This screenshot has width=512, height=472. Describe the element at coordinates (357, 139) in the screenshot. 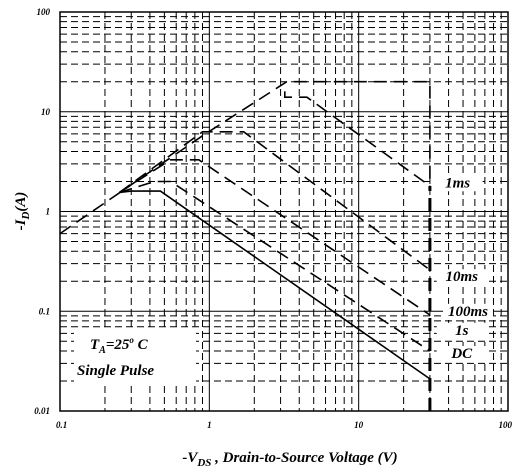

I see `series-line-limit` at that location.